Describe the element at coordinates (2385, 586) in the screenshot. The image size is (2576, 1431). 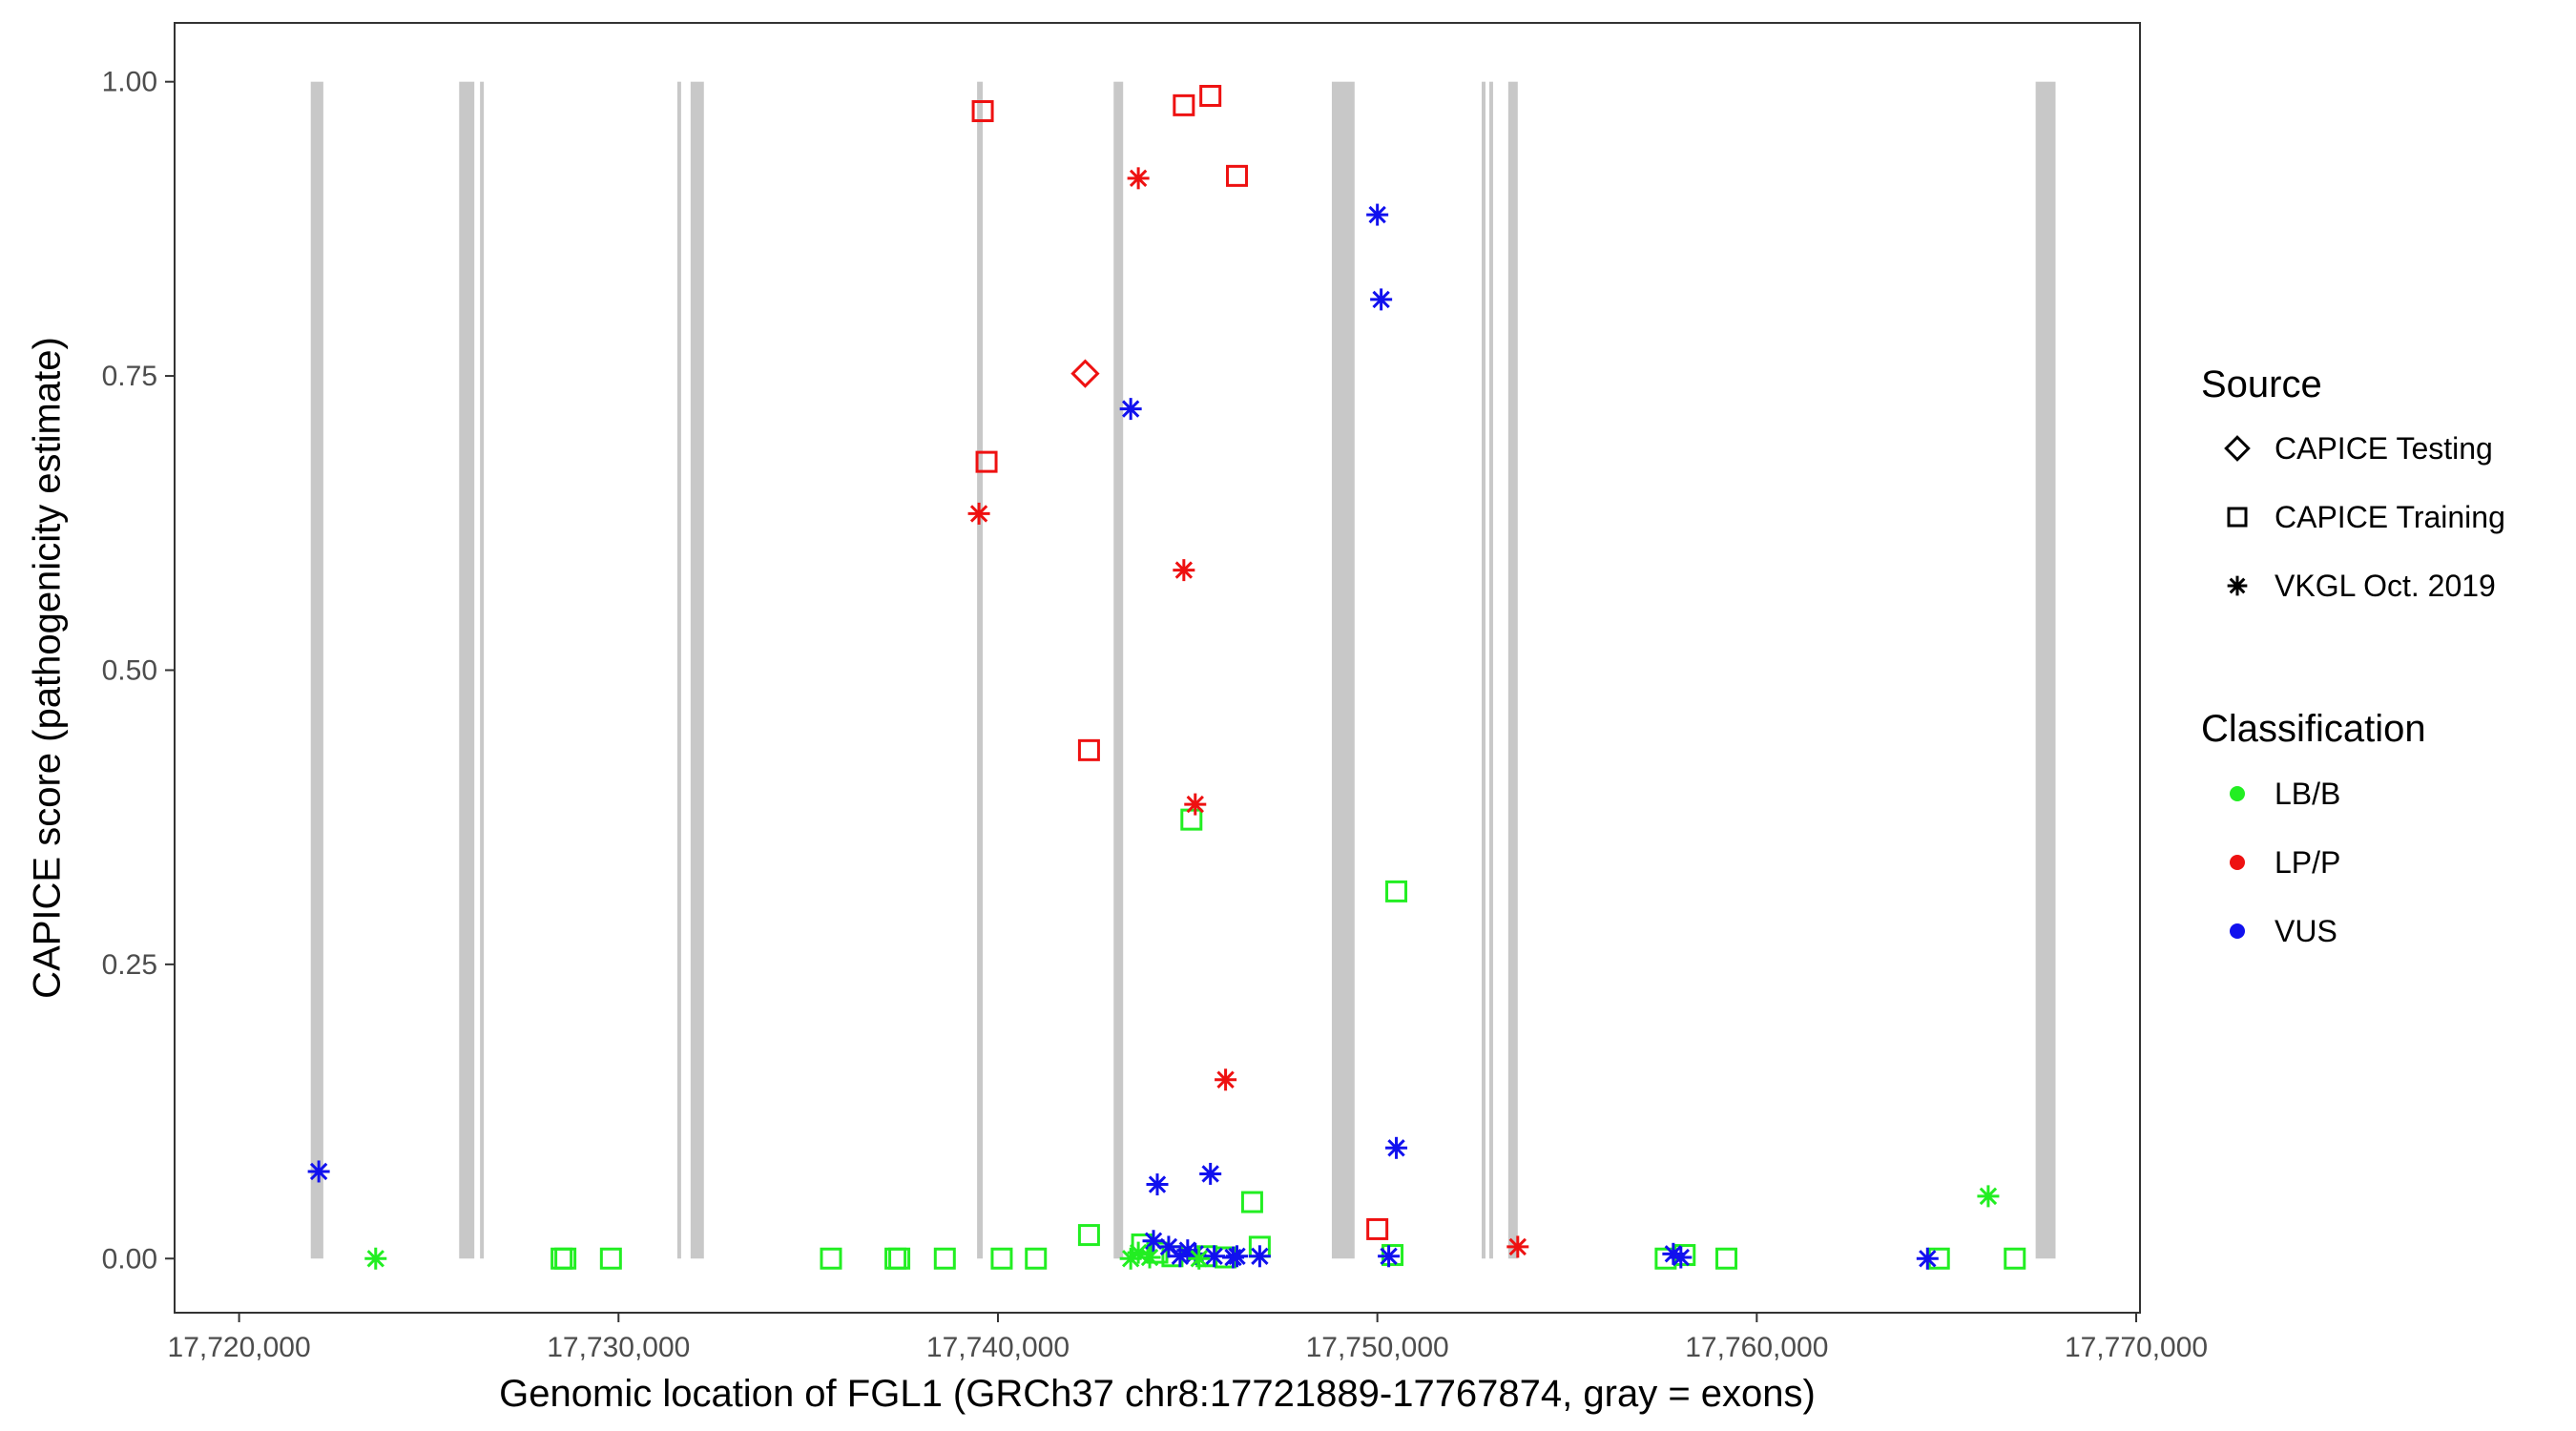
I see `legend-source-label: VKGL Oct. 2019` at that location.